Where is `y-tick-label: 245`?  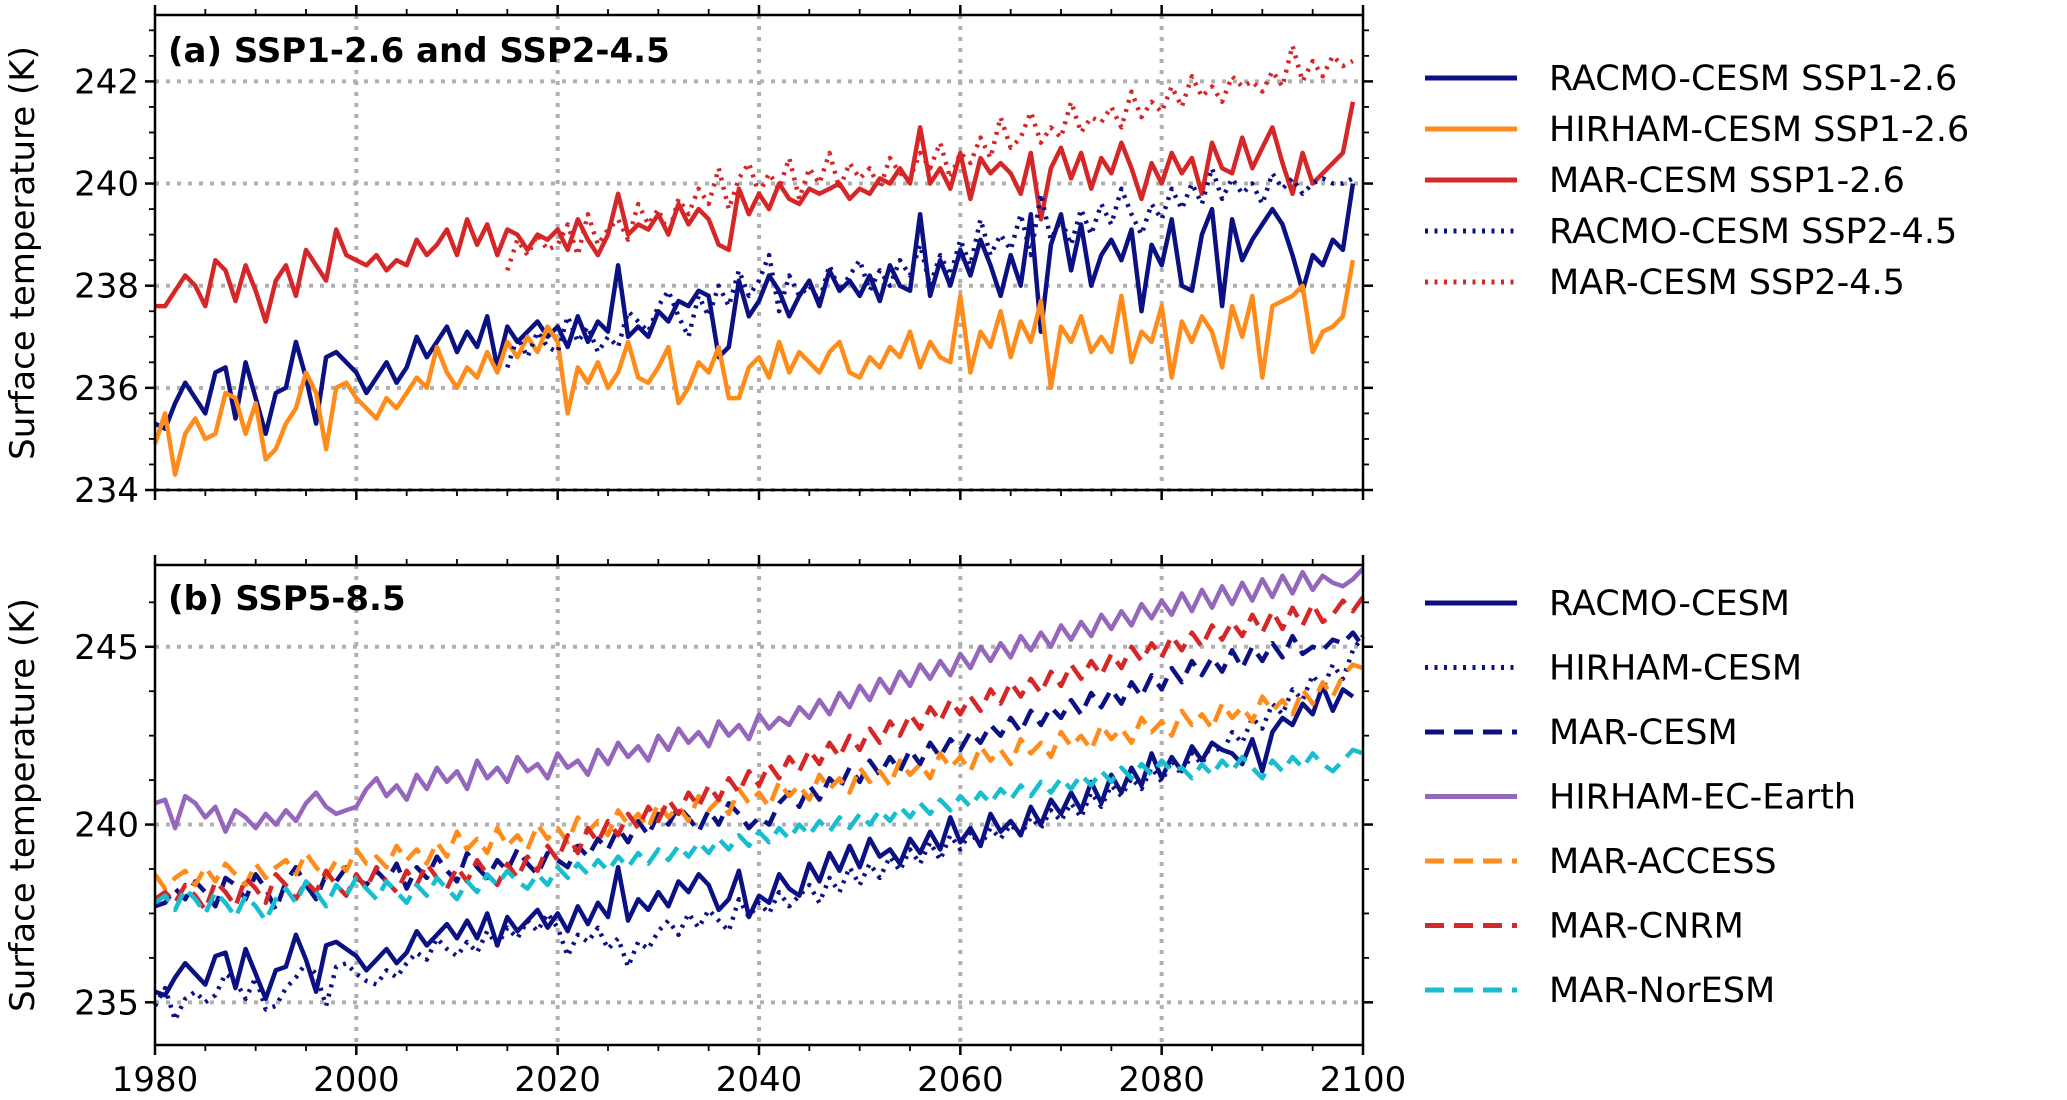 y-tick-label: 245 is located at coordinates (106, 648).